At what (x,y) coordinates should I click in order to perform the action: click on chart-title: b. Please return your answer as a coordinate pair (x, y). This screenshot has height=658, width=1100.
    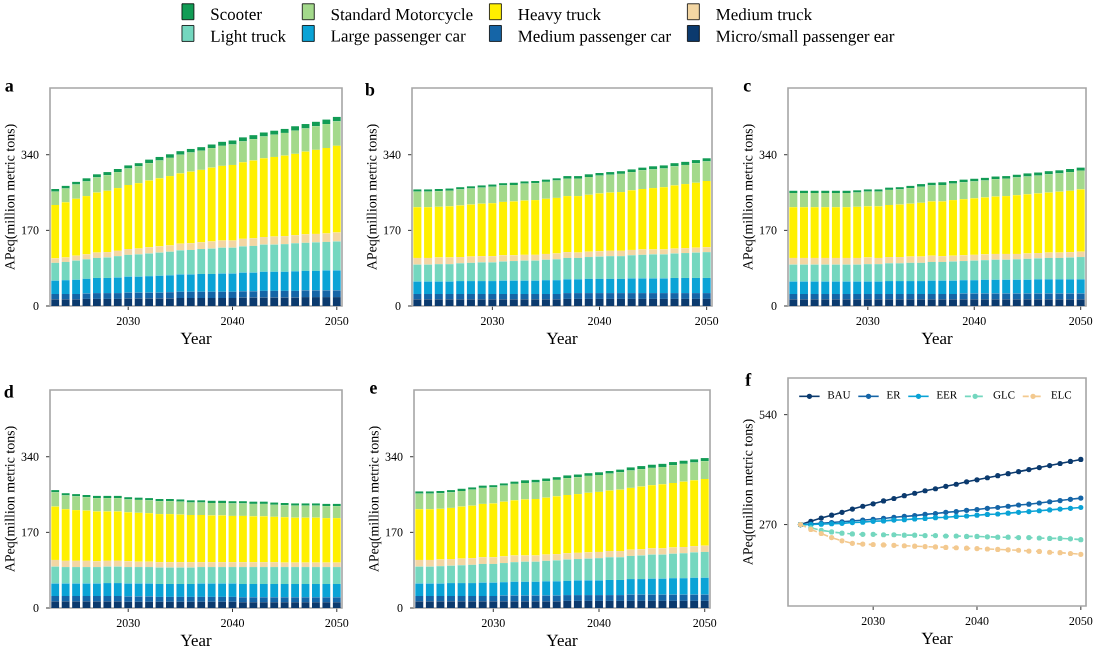
    Looking at the image, I should click on (370, 89).